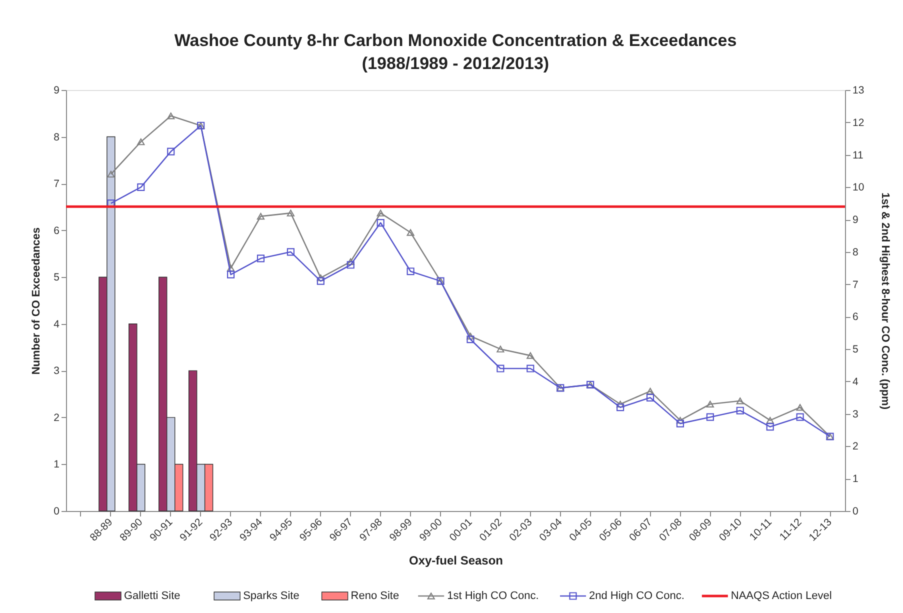  What do you see at coordinates (855, 220) in the screenshot?
I see `y2-tick-label: 9` at bounding box center [855, 220].